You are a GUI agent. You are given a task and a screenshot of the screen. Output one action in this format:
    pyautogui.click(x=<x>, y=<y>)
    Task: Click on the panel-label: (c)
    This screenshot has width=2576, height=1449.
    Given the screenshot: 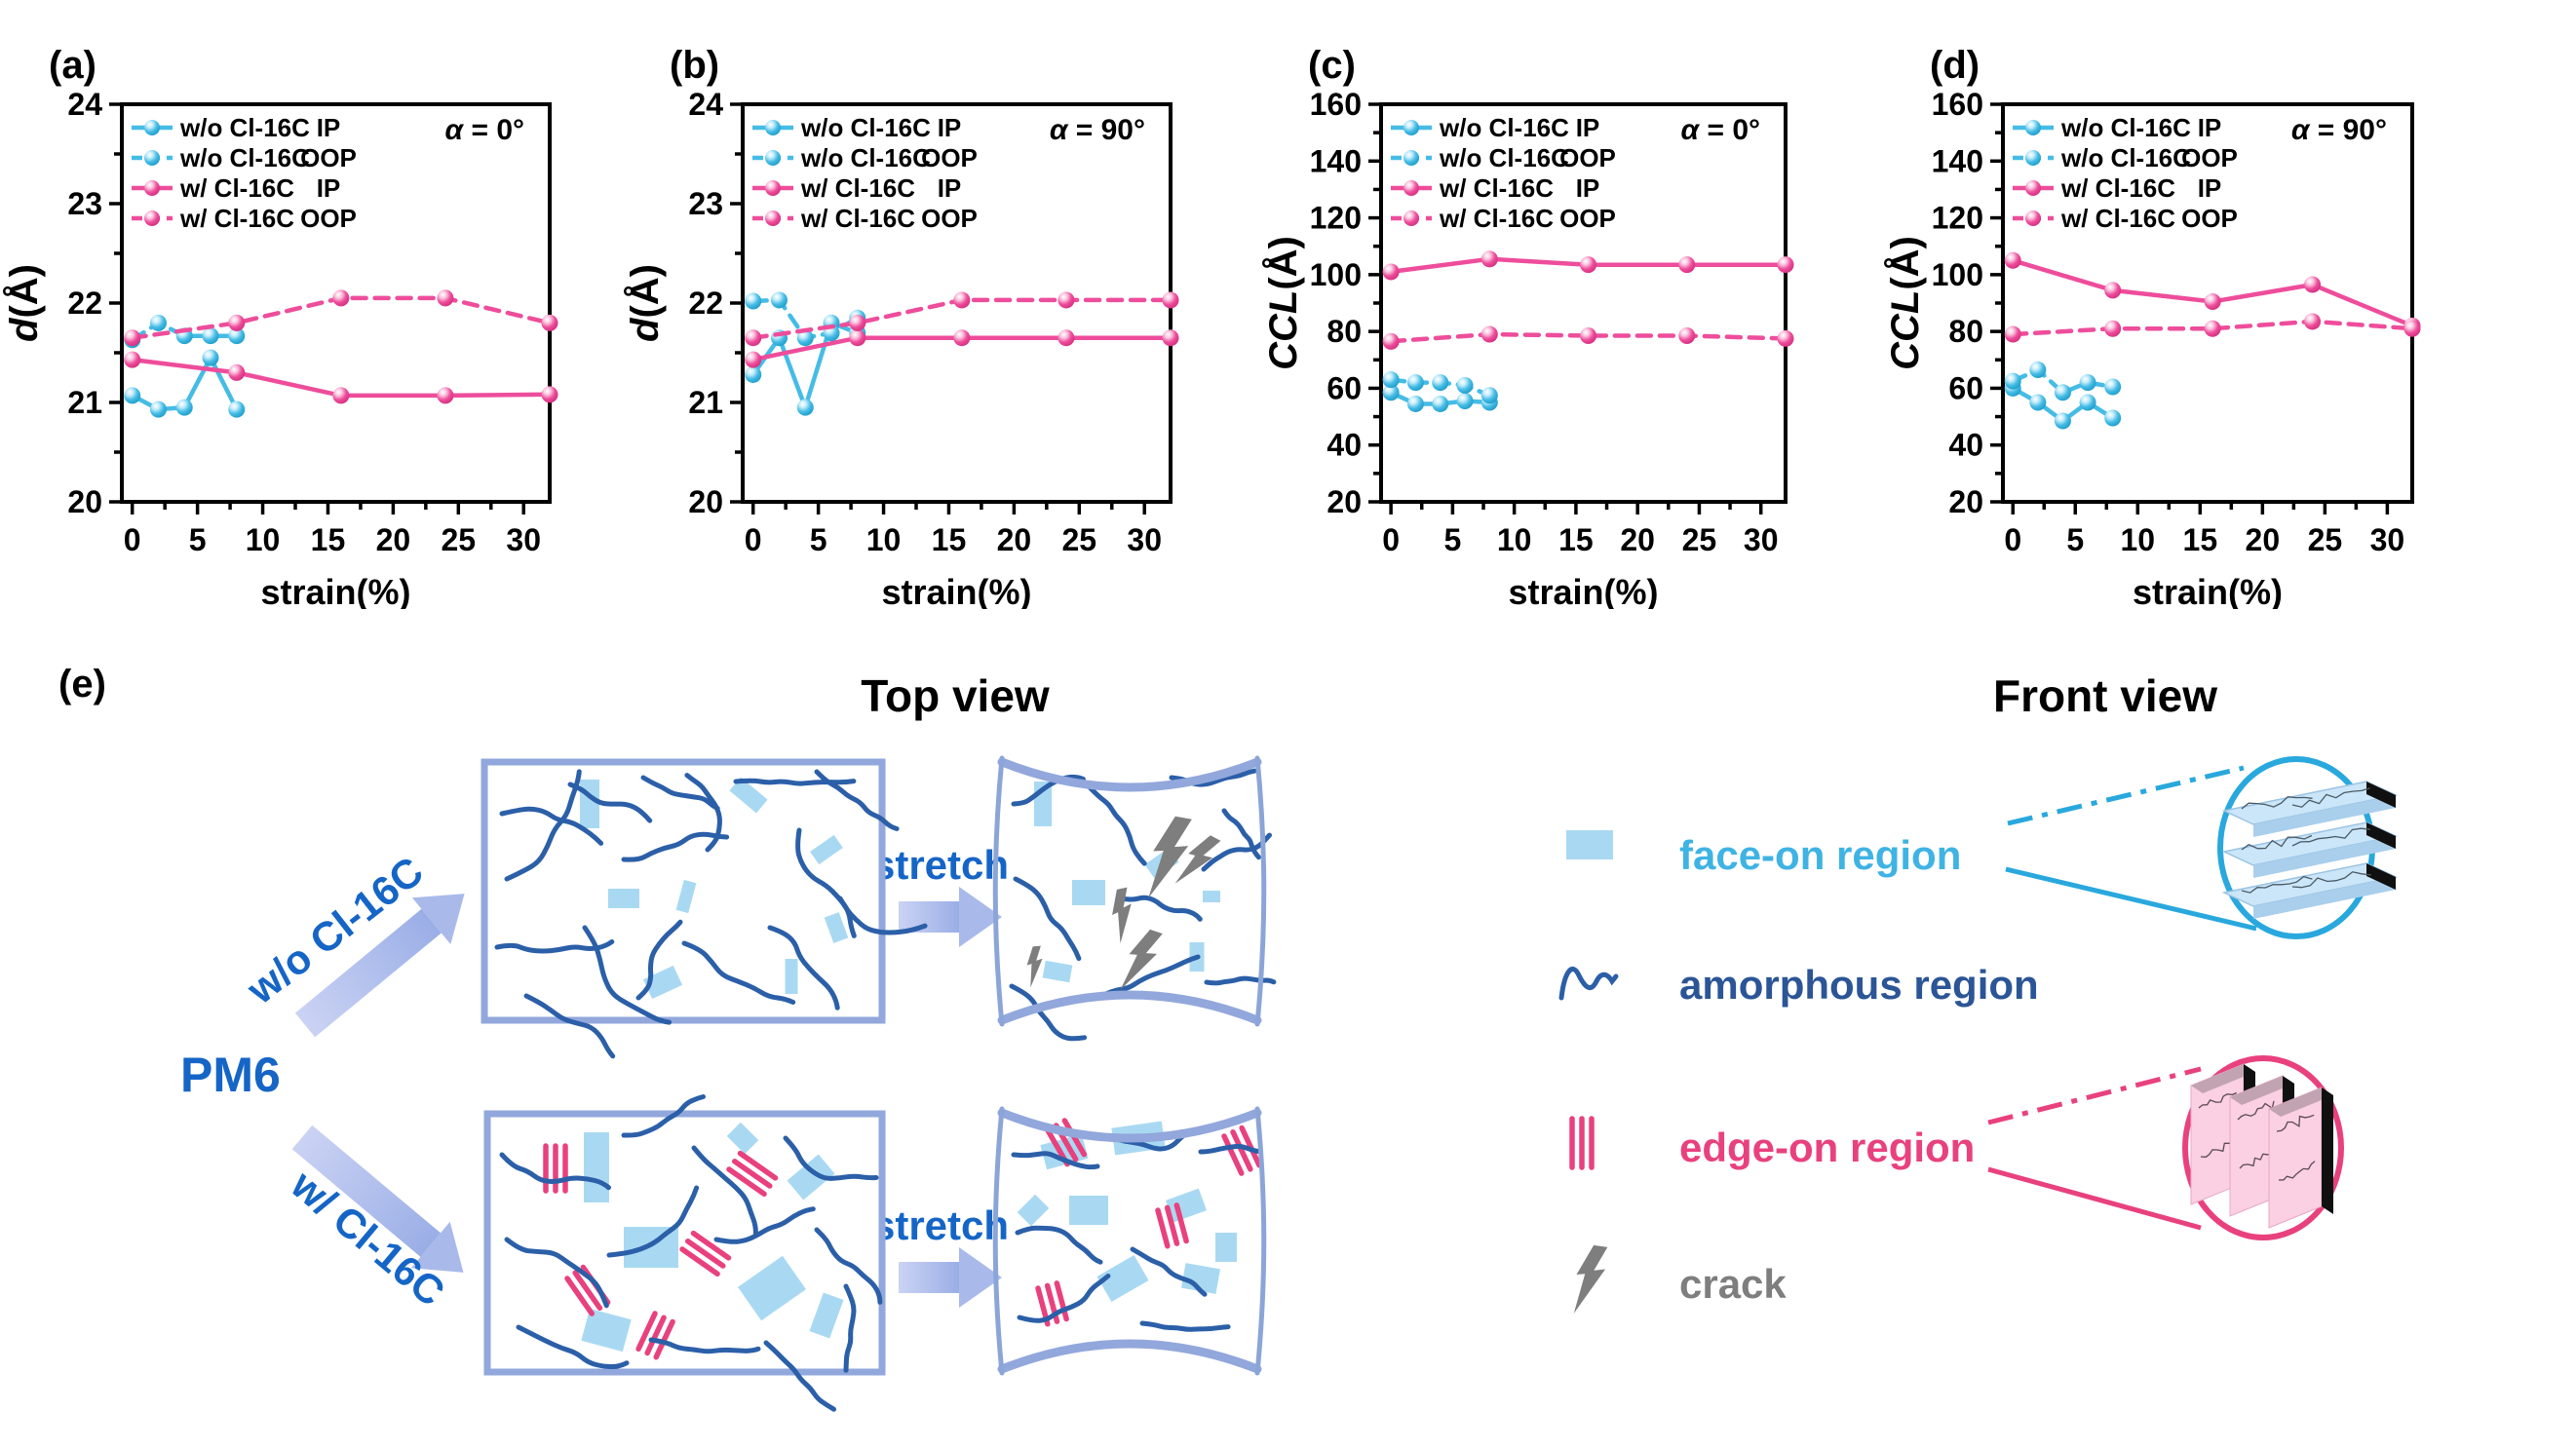 What is the action you would take?
    pyautogui.click(x=1332, y=65)
    